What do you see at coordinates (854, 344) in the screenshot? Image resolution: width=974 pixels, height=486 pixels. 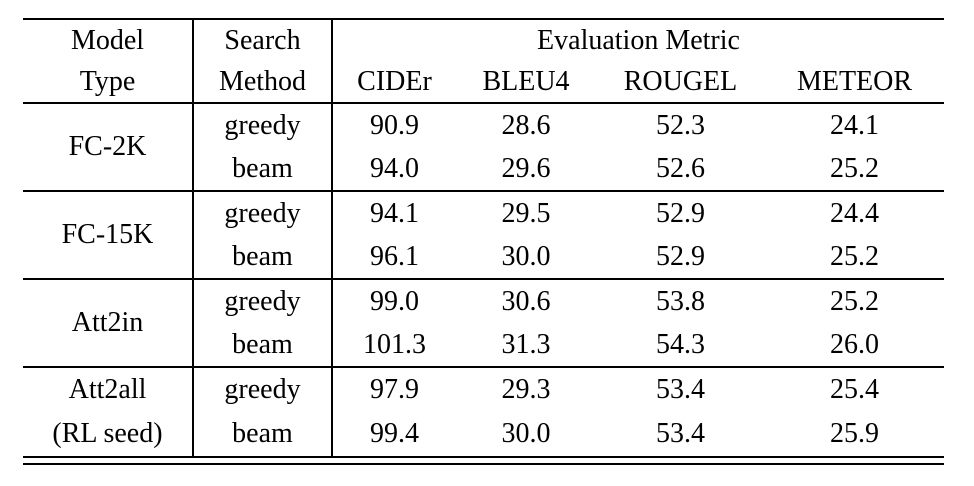 I see `metric-value-cell-bold: 26.0` at bounding box center [854, 344].